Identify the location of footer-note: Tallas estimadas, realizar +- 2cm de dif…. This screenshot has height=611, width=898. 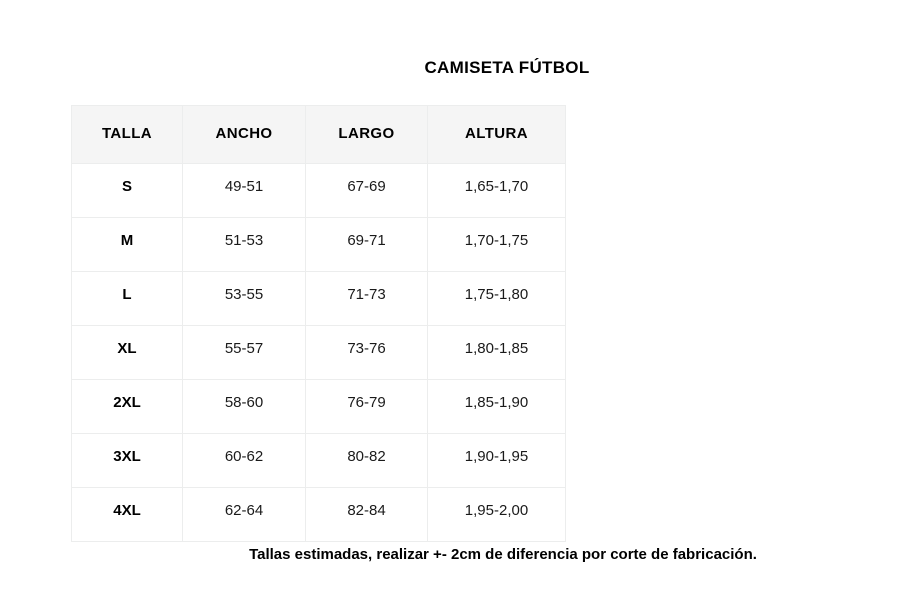
(503, 554).